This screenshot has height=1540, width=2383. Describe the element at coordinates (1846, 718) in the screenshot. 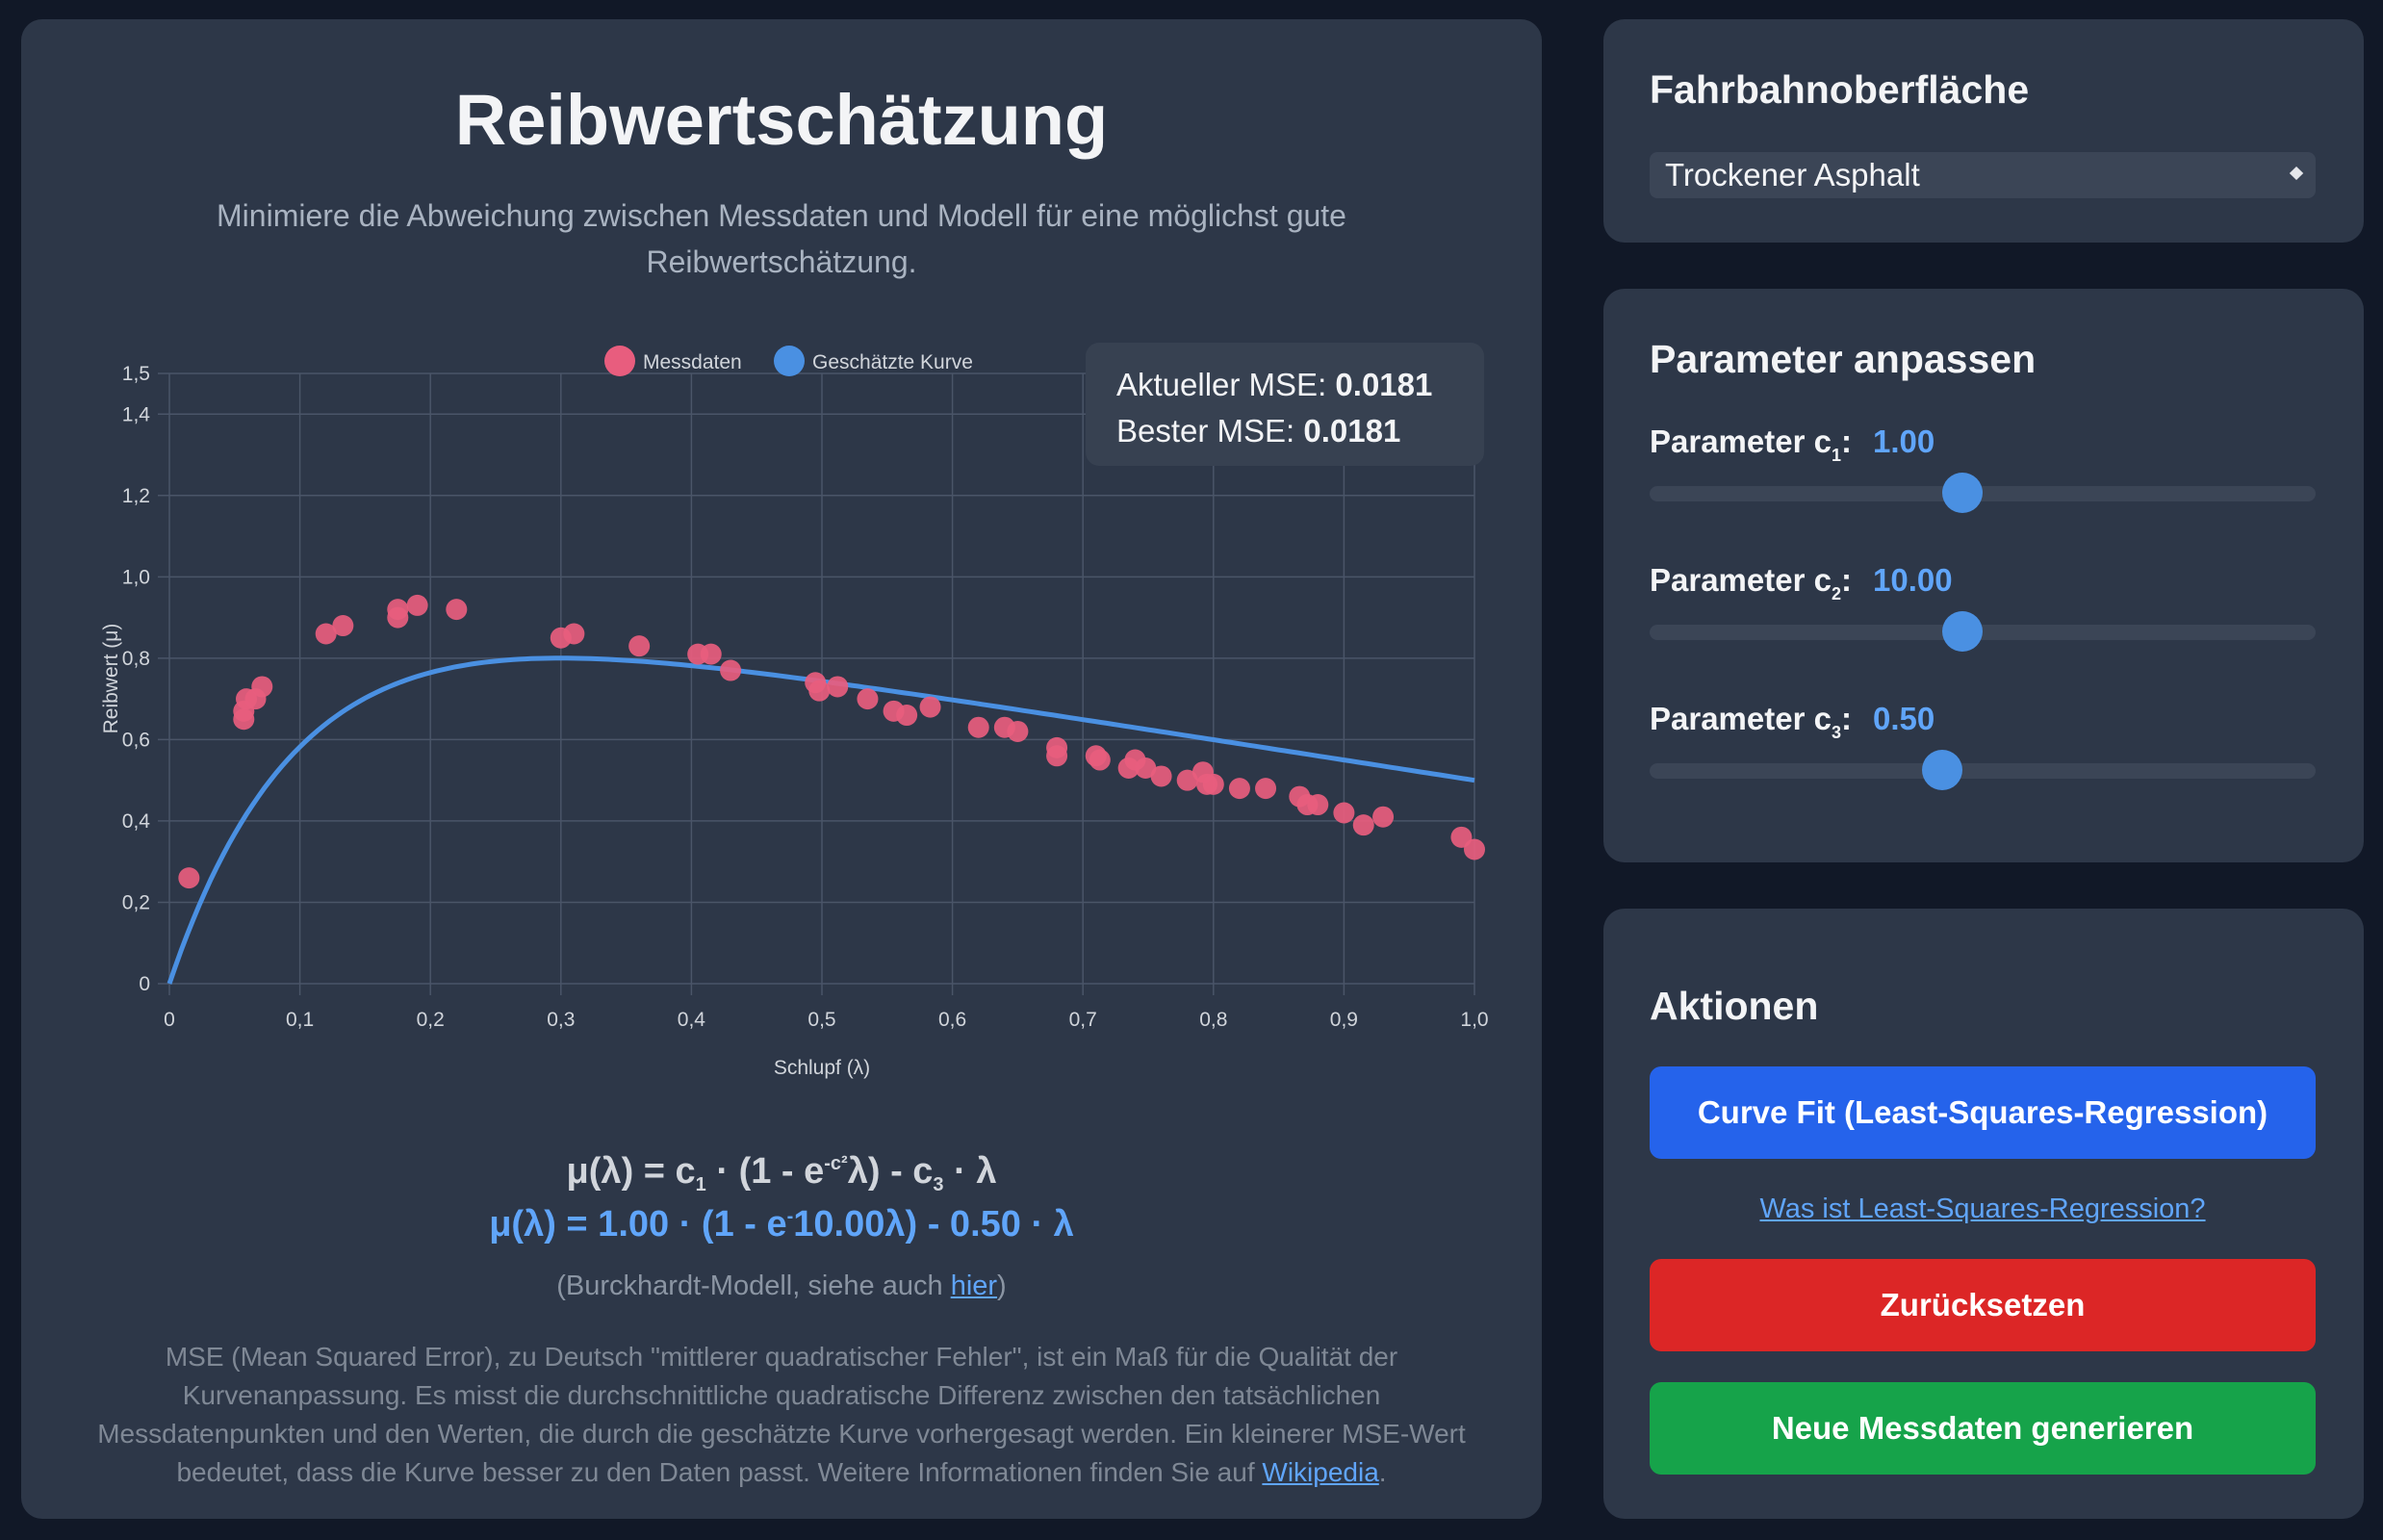

I see `param-label-text: :` at that location.